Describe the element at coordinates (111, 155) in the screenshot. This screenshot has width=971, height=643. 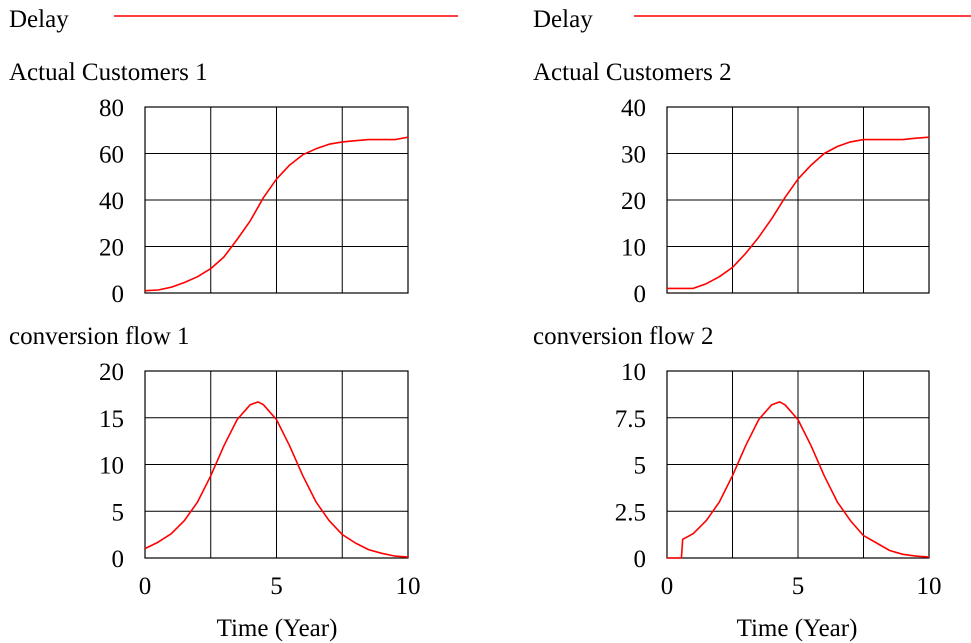
I see `y-tick-label: 60` at that location.